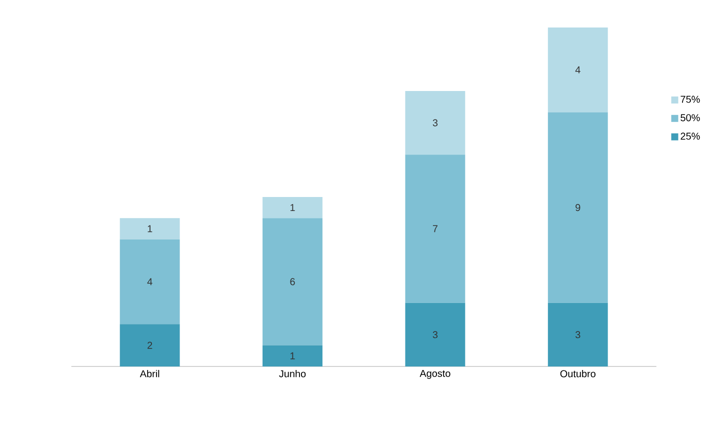 The width and height of the screenshot is (706, 430). I want to click on x-tick-label: Abril, so click(150, 374).